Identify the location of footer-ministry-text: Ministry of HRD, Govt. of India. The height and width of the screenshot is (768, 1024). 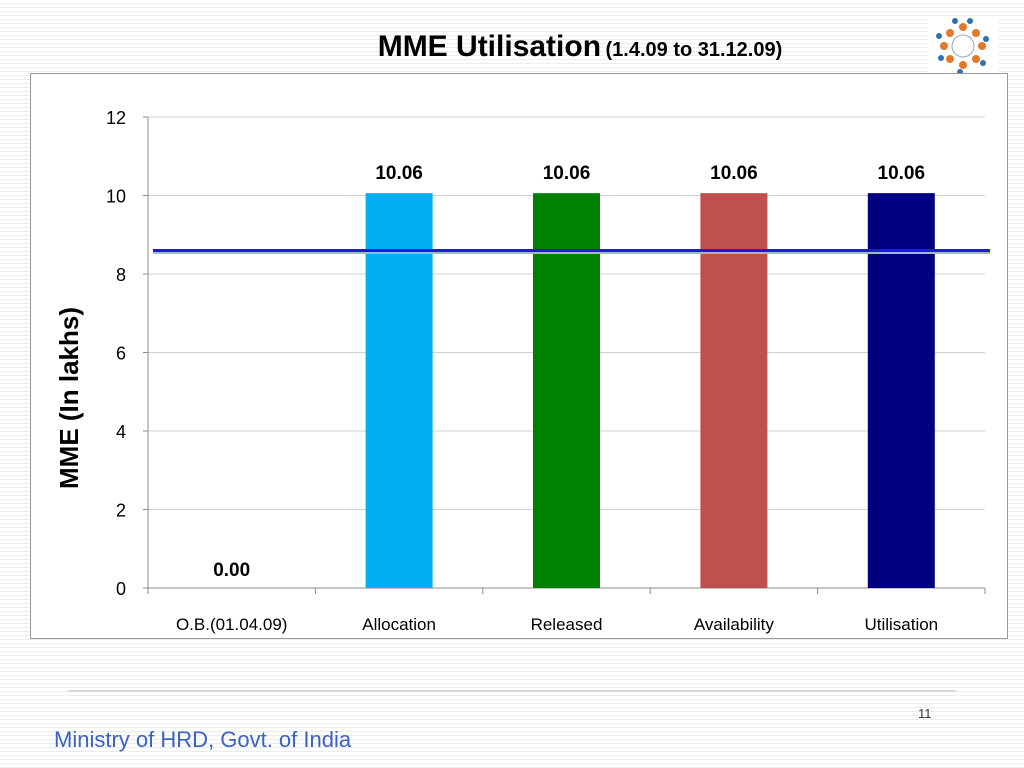
(203, 739).